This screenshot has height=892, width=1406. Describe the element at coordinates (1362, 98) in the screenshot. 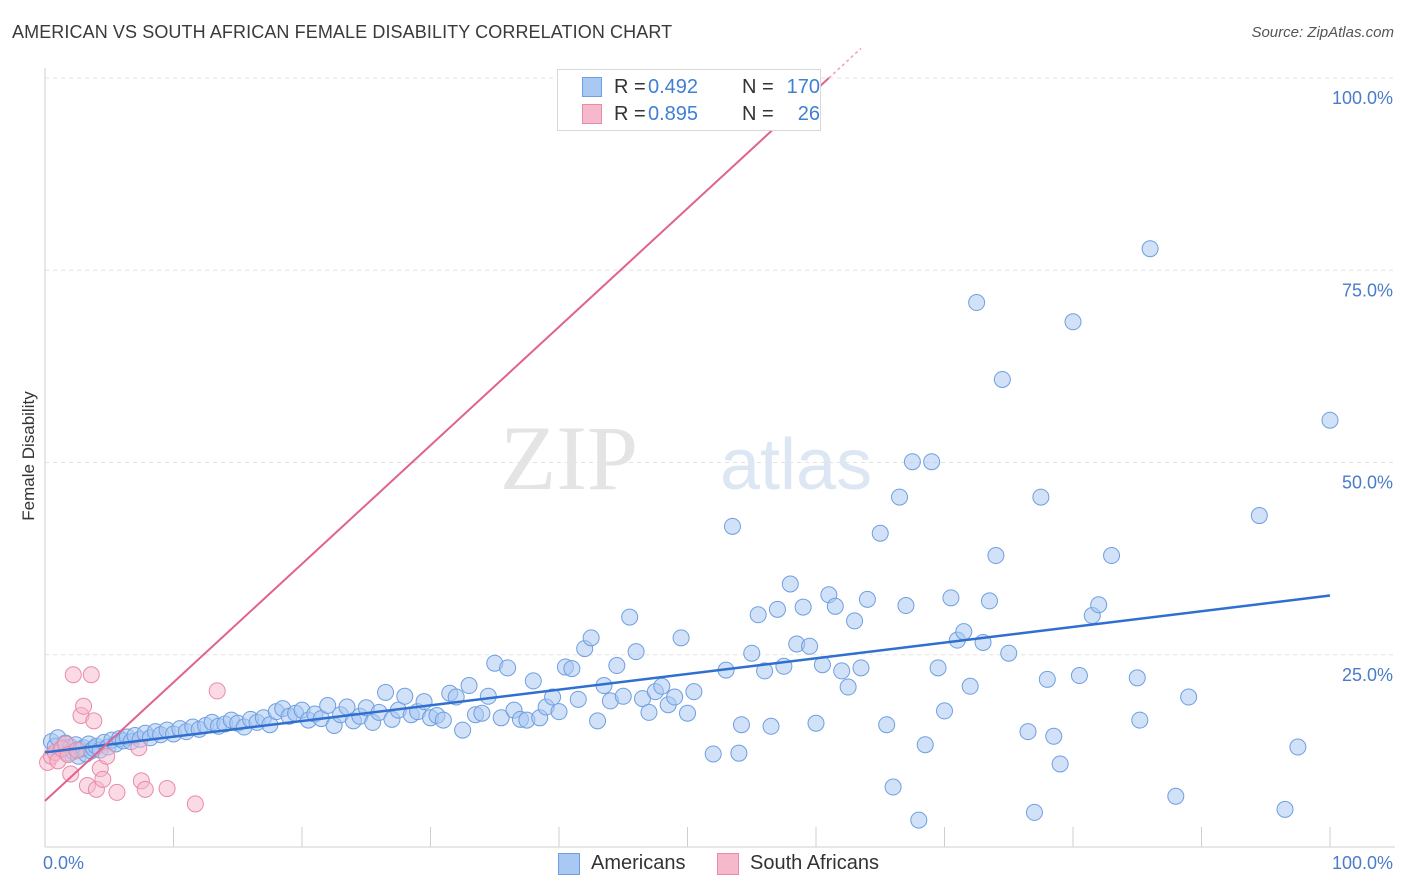

I see `y-tick-label-3: 100.0%` at that location.